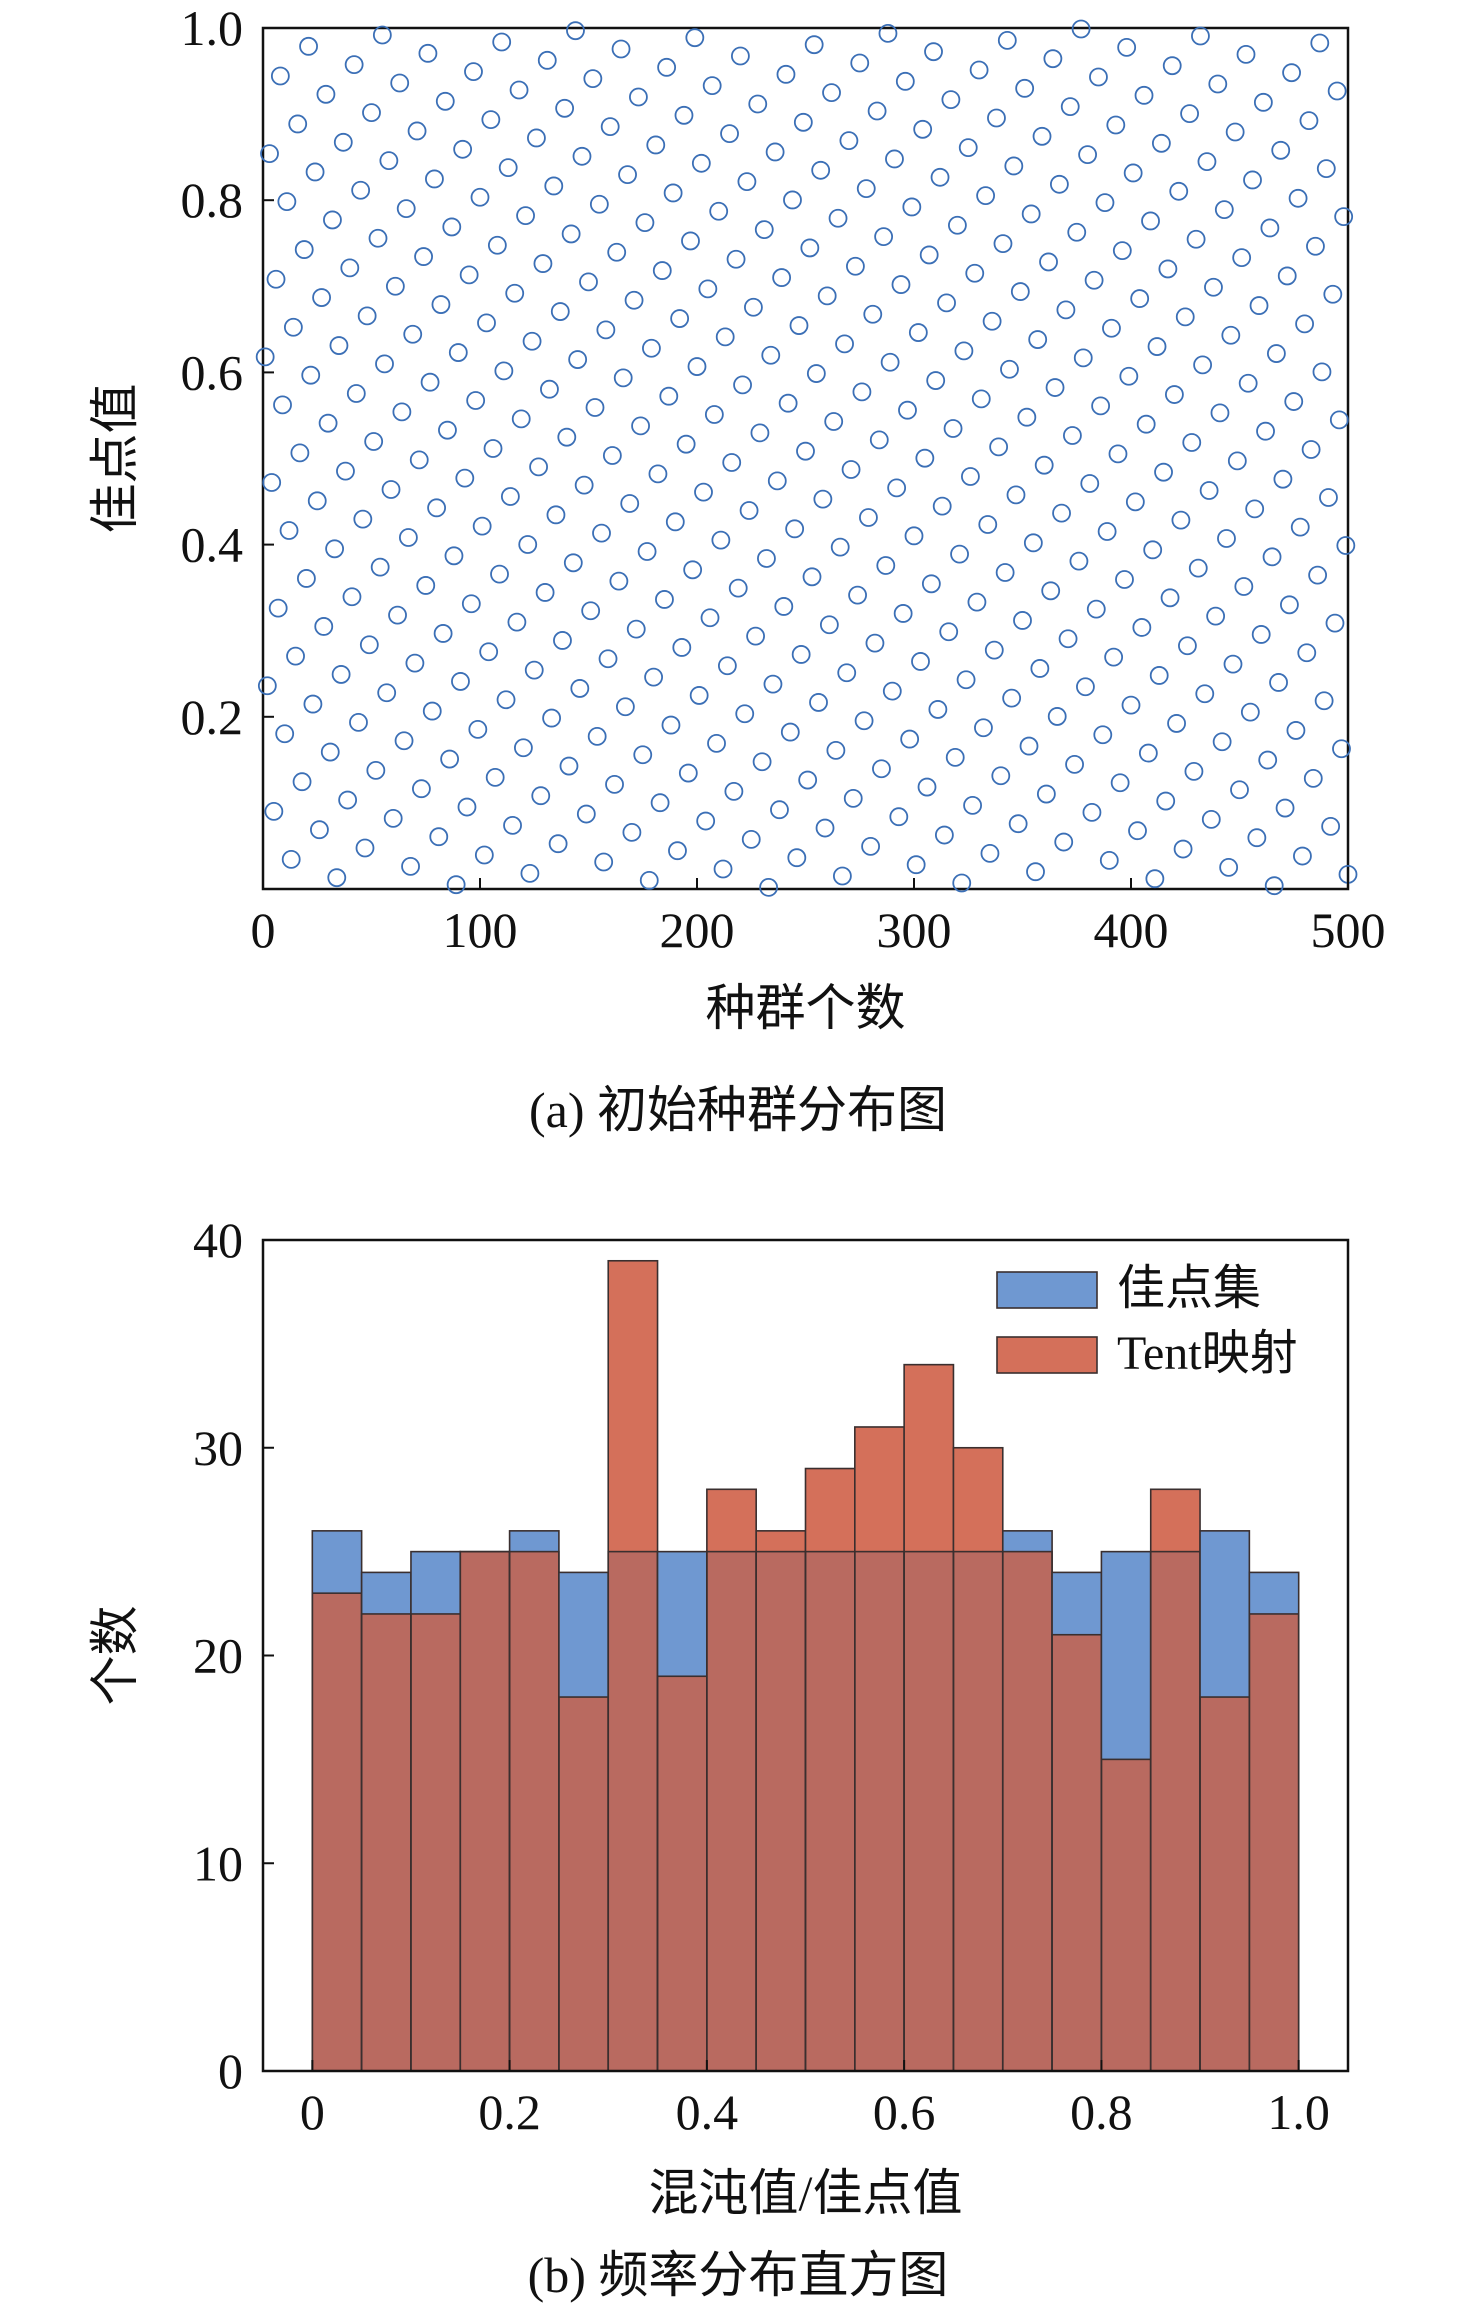  What do you see at coordinates (904, 2112) in the screenshot?
I see `x-tick-label: 0.6` at bounding box center [904, 2112].